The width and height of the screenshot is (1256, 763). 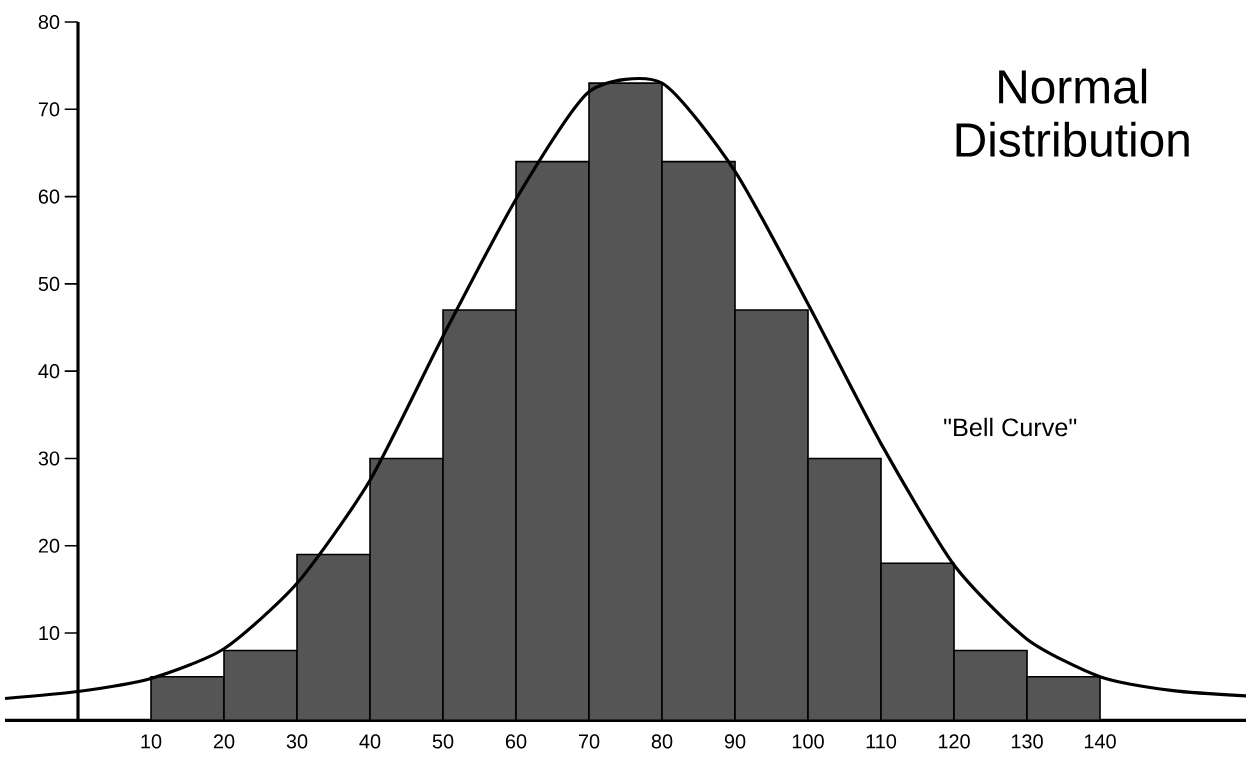 I want to click on x-tick-label: 50, so click(x=443, y=741).